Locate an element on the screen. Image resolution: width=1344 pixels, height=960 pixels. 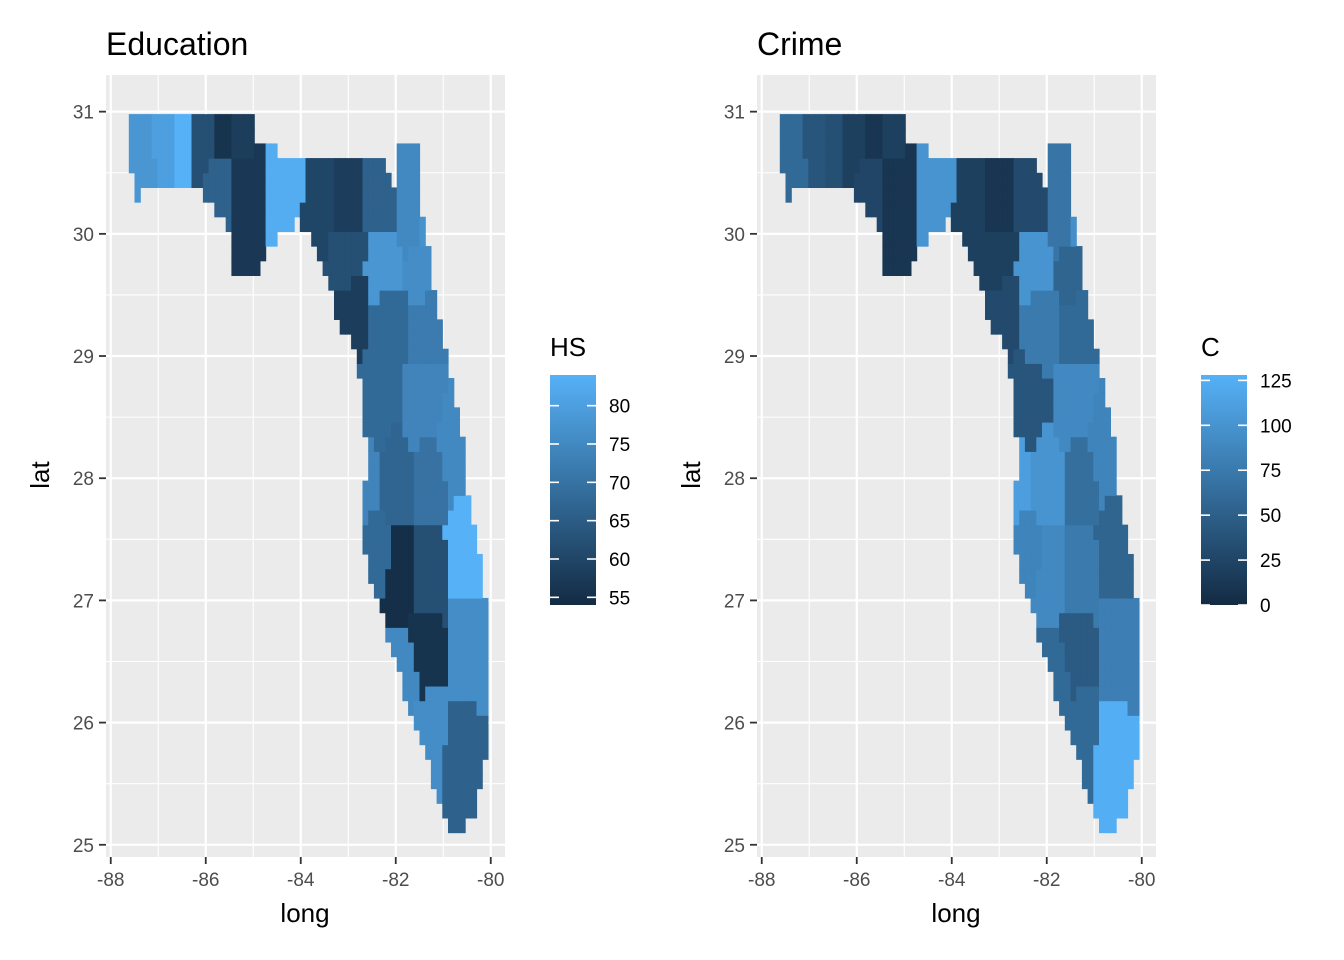
legend-tick-label: 0 is located at coordinates (1265, 606).